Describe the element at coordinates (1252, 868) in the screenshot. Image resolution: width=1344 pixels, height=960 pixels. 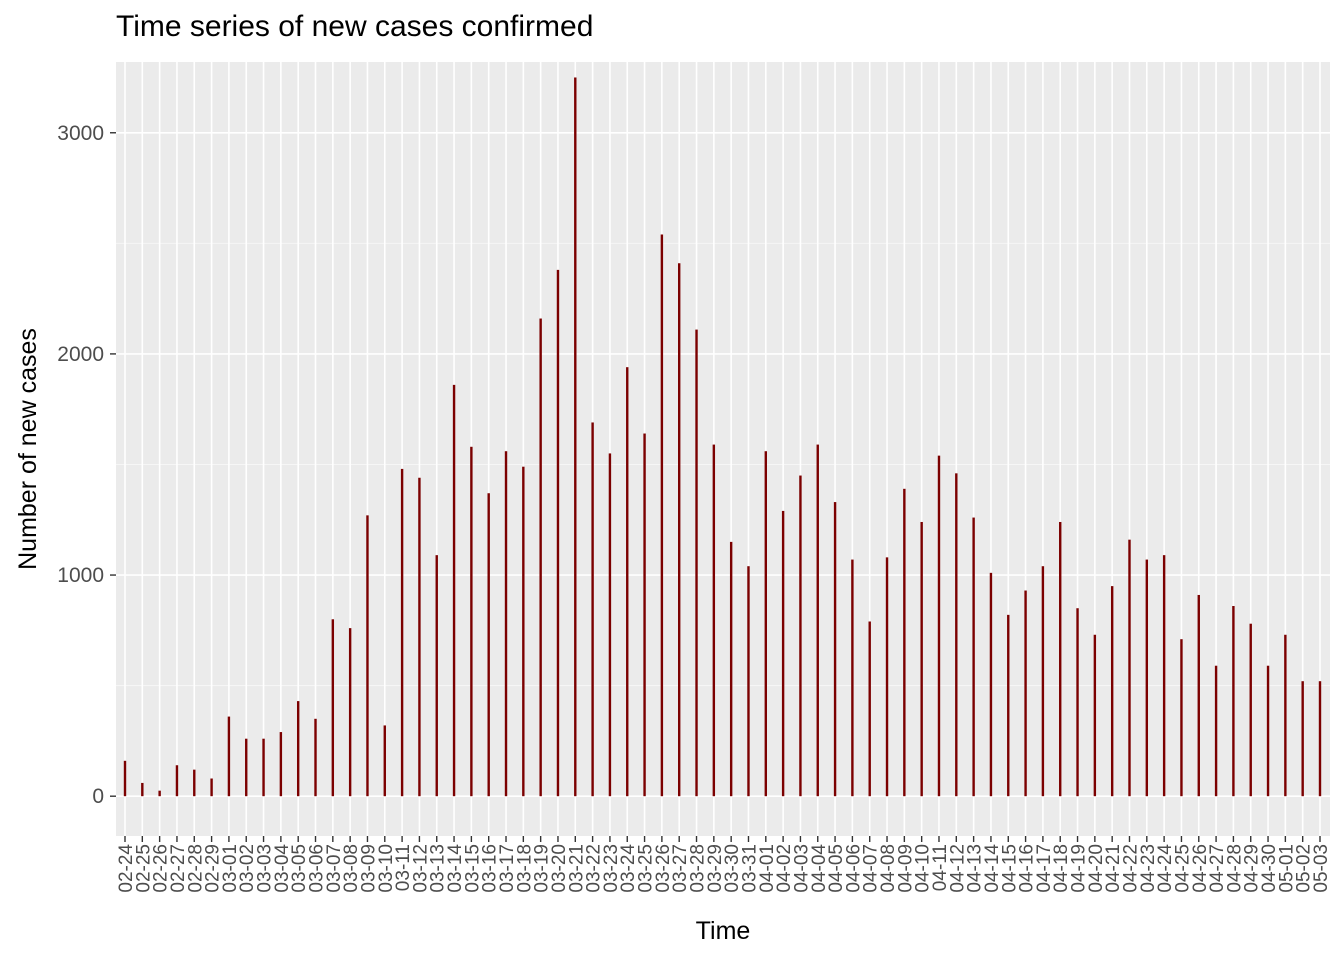
I see `x-tick-label: 04-29` at that location.